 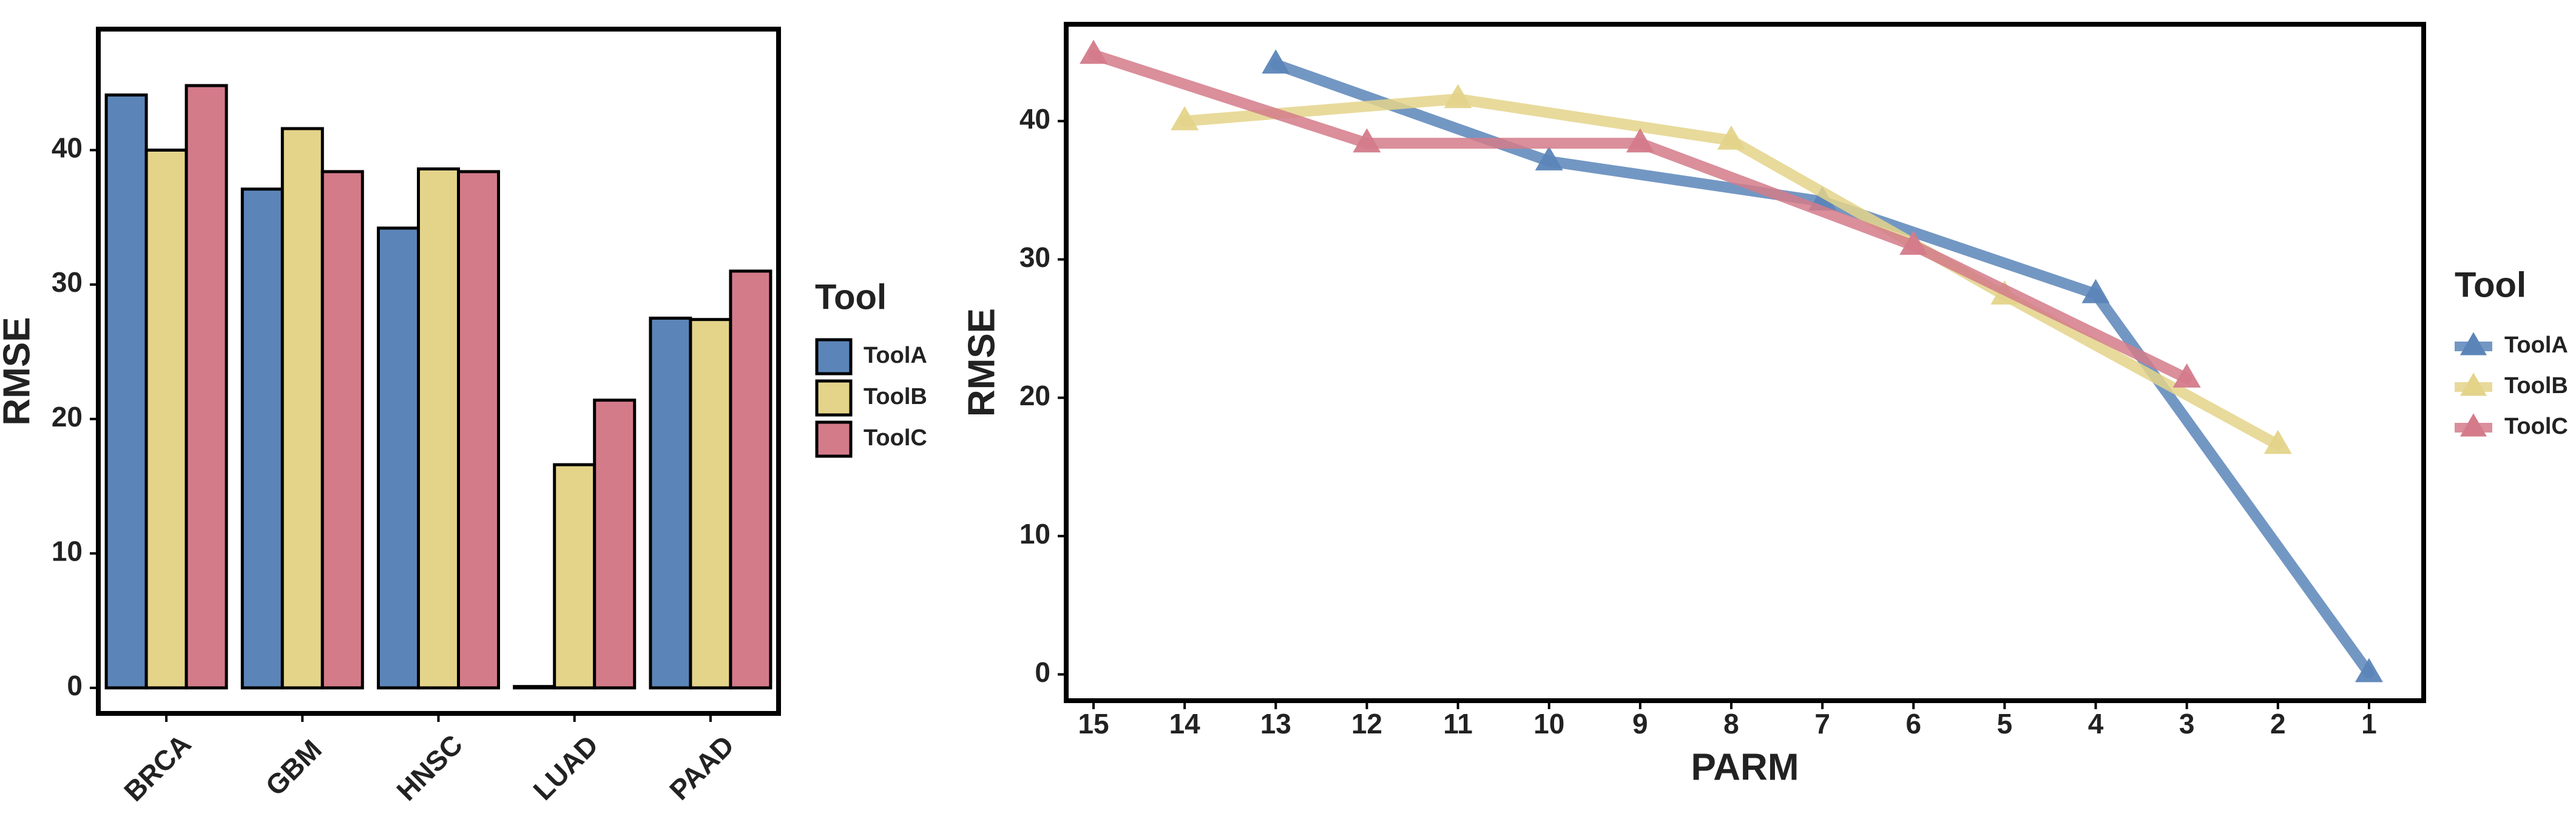 What do you see at coordinates (834, 357) in the screenshot?
I see `legend-key-toola` at bounding box center [834, 357].